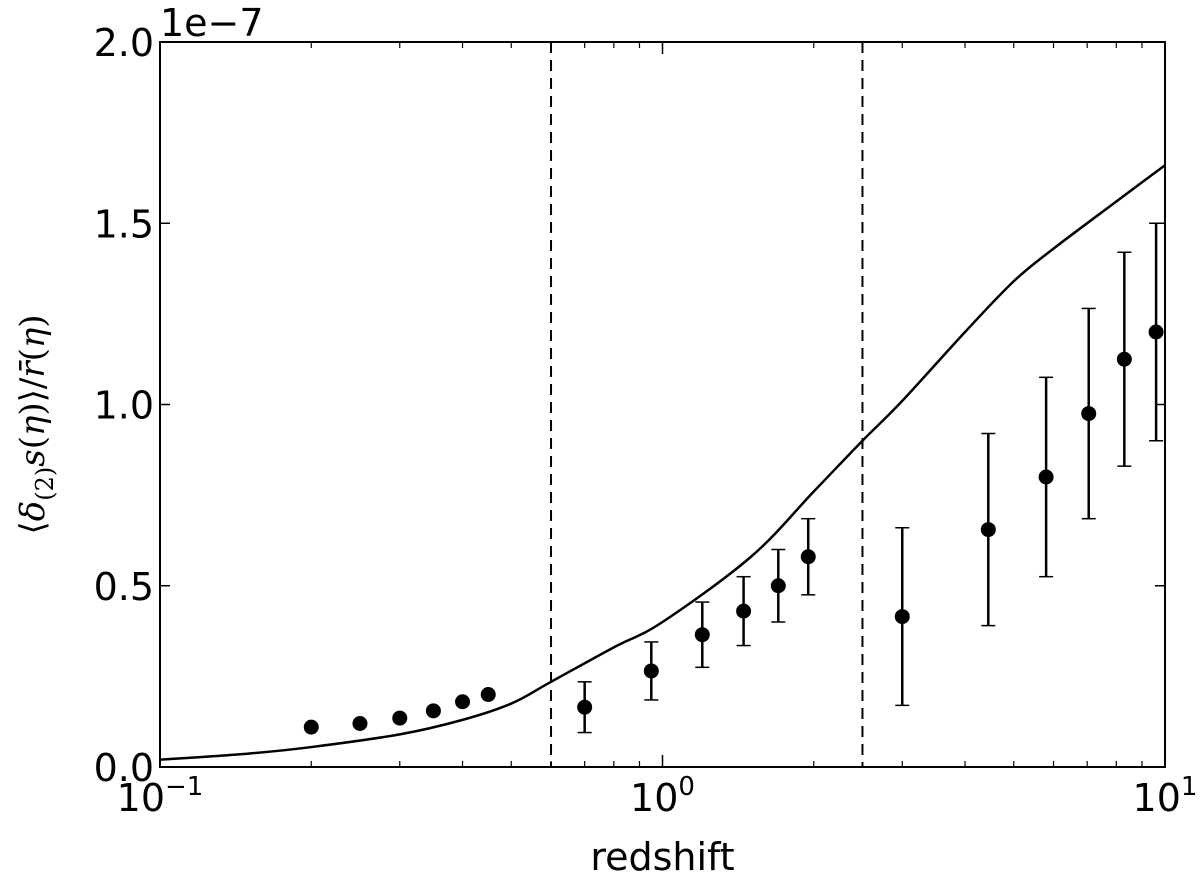  I want to click on y-axis-title-part: /, so click(33, 383).